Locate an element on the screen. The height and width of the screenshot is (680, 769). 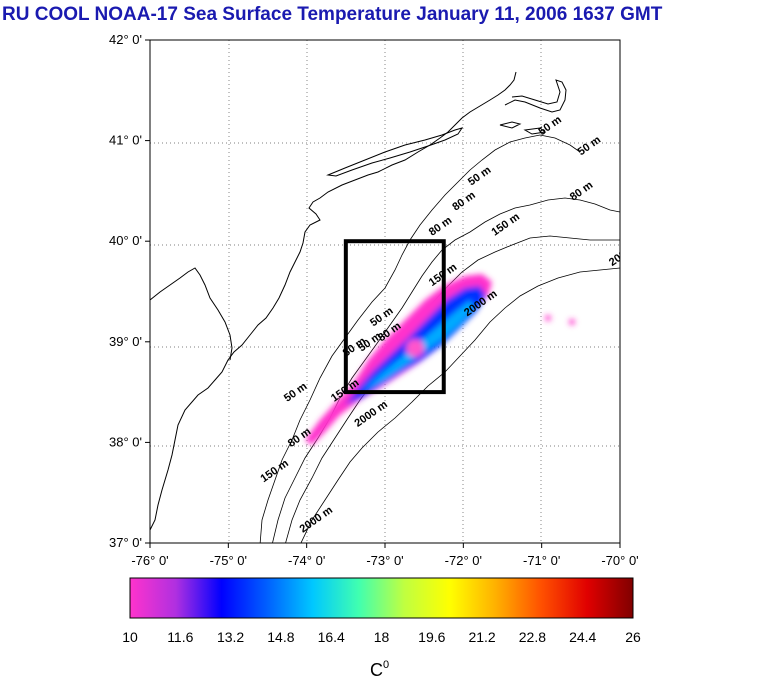
colorbar-tick-label: 16.4 is located at coordinates (331, 637).